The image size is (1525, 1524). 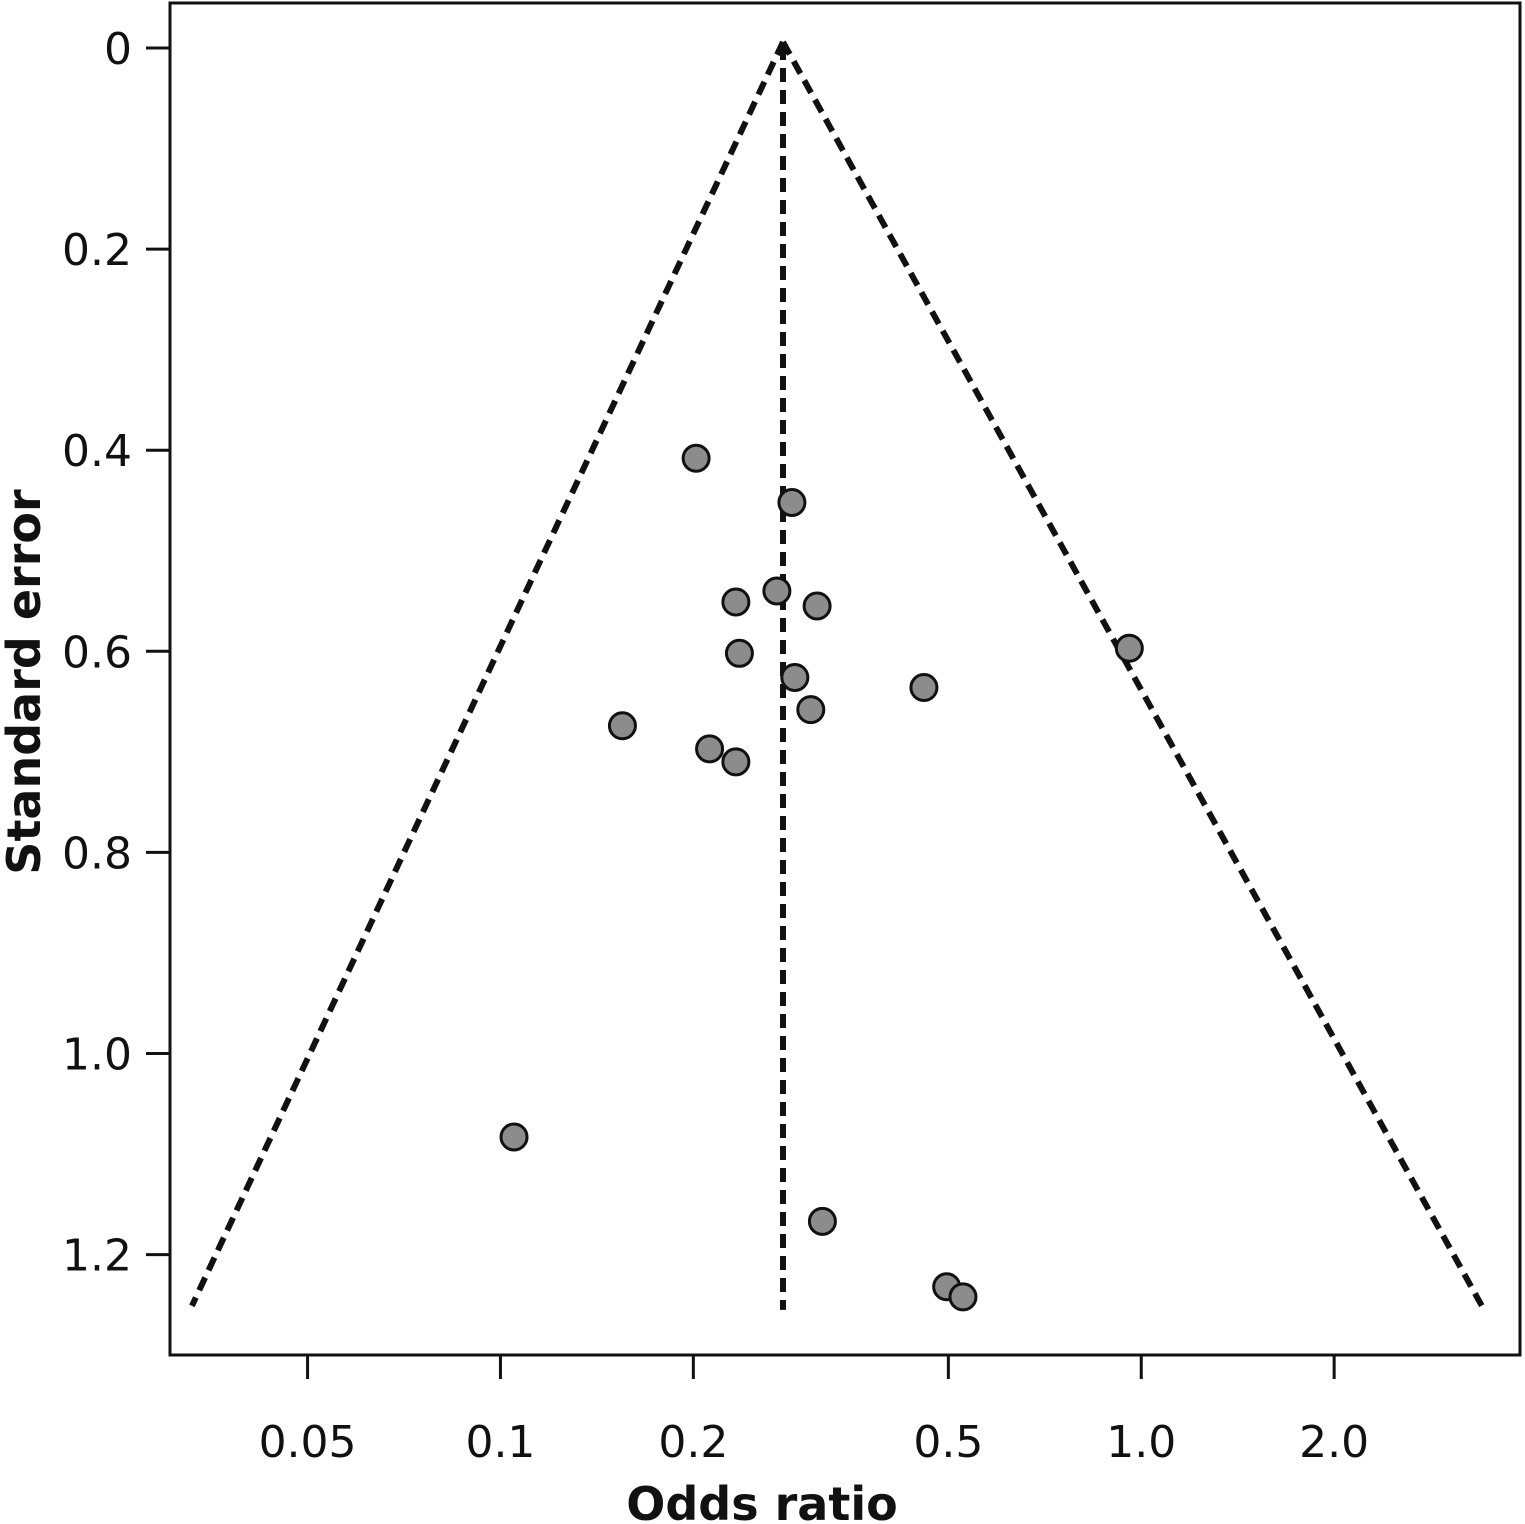 I want to click on y-tick-label: 0.2, so click(x=97, y=250).